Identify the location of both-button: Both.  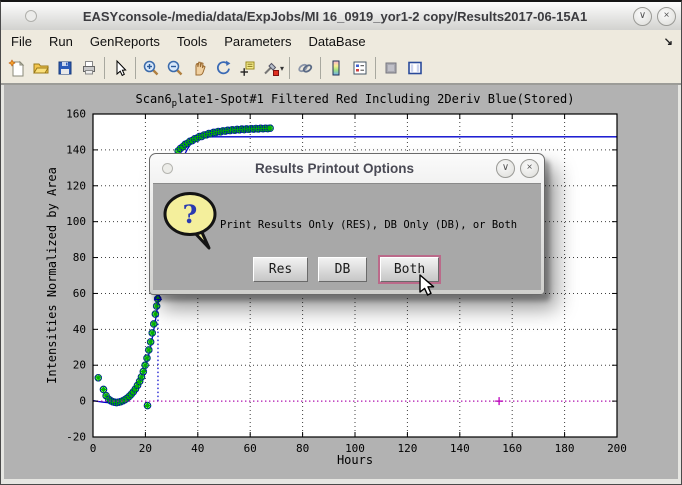
(409, 269).